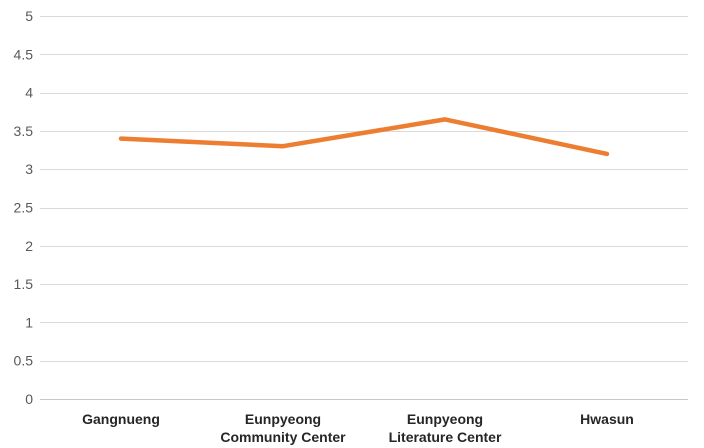  What do you see at coordinates (29, 399) in the screenshot?
I see `y-axis-tick-label: 0` at bounding box center [29, 399].